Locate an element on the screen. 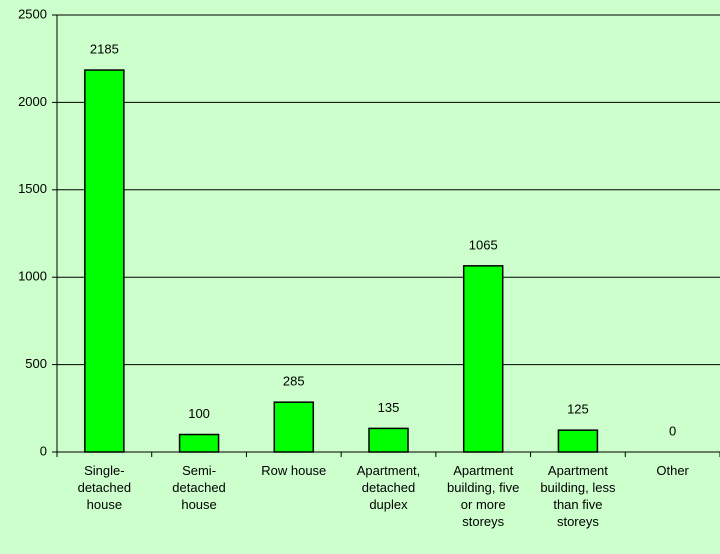 The height and width of the screenshot is (554, 720). y-tick-label: 1000 is located at coordinates (32, 276).